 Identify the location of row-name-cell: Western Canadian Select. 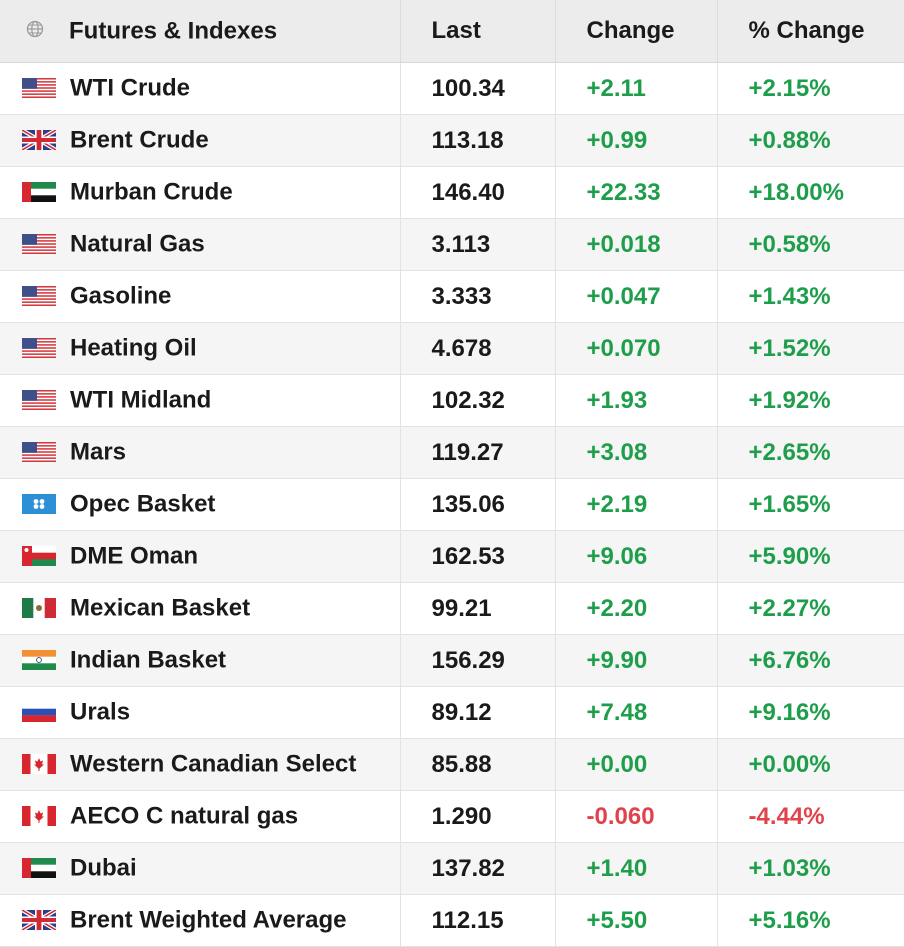
(200, 764).